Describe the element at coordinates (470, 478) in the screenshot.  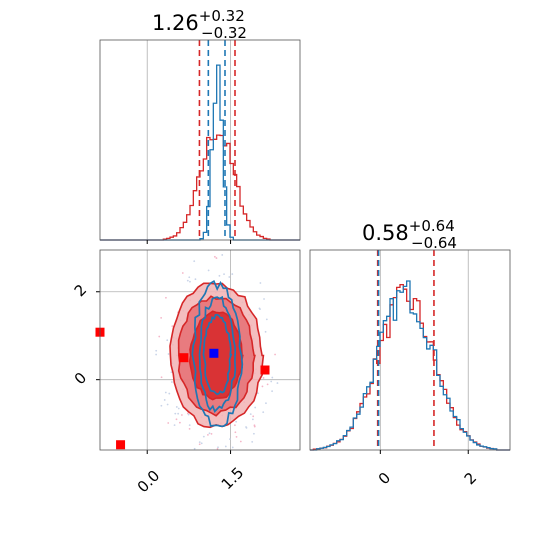
I see `marginal-y-xtick-label: 2` at that location.